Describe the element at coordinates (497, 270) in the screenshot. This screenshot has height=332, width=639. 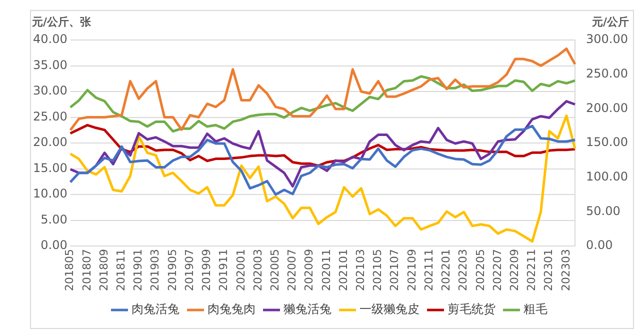
I see `x-tick-label: 202207` at that location.